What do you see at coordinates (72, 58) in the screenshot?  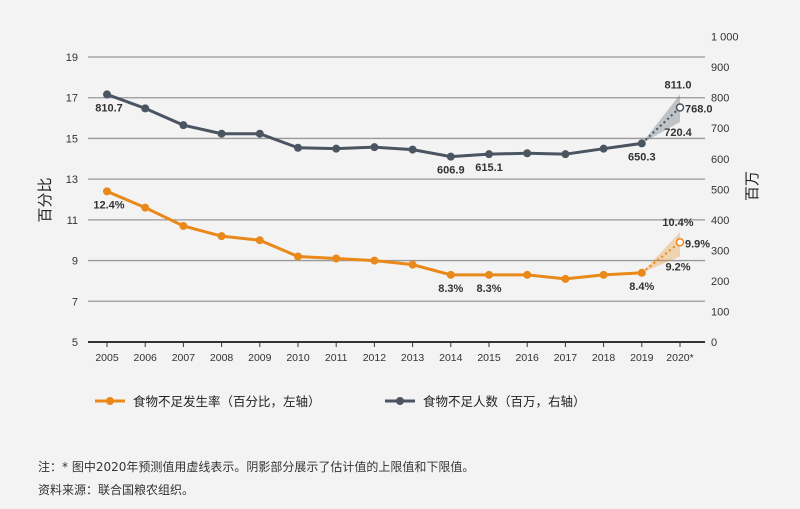 I see `y-tick-label: 19` at bounding box center [72, 58].